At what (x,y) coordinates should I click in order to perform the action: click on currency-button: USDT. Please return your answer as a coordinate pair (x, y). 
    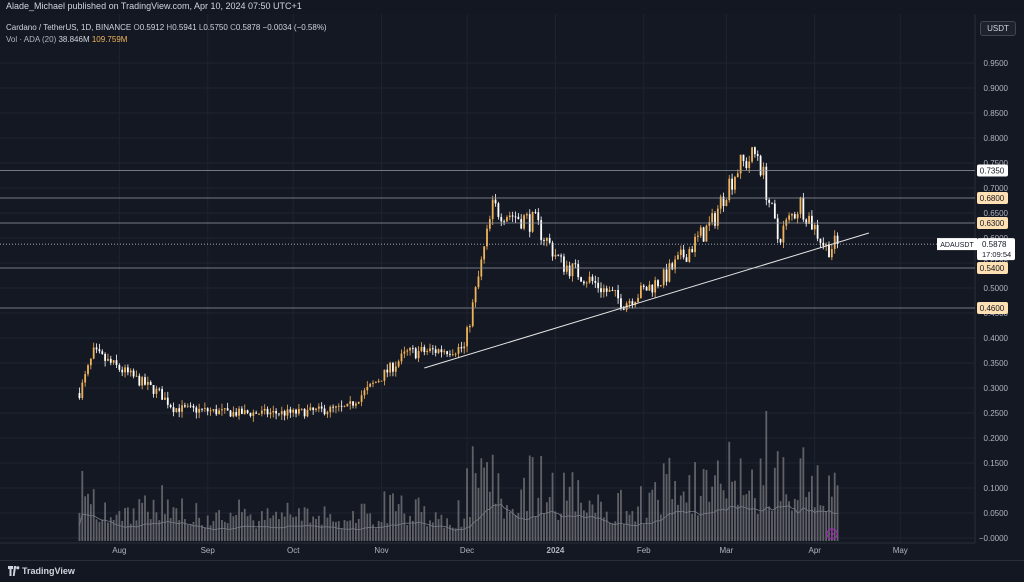
    Looking at the image, I should click on (998, 28).